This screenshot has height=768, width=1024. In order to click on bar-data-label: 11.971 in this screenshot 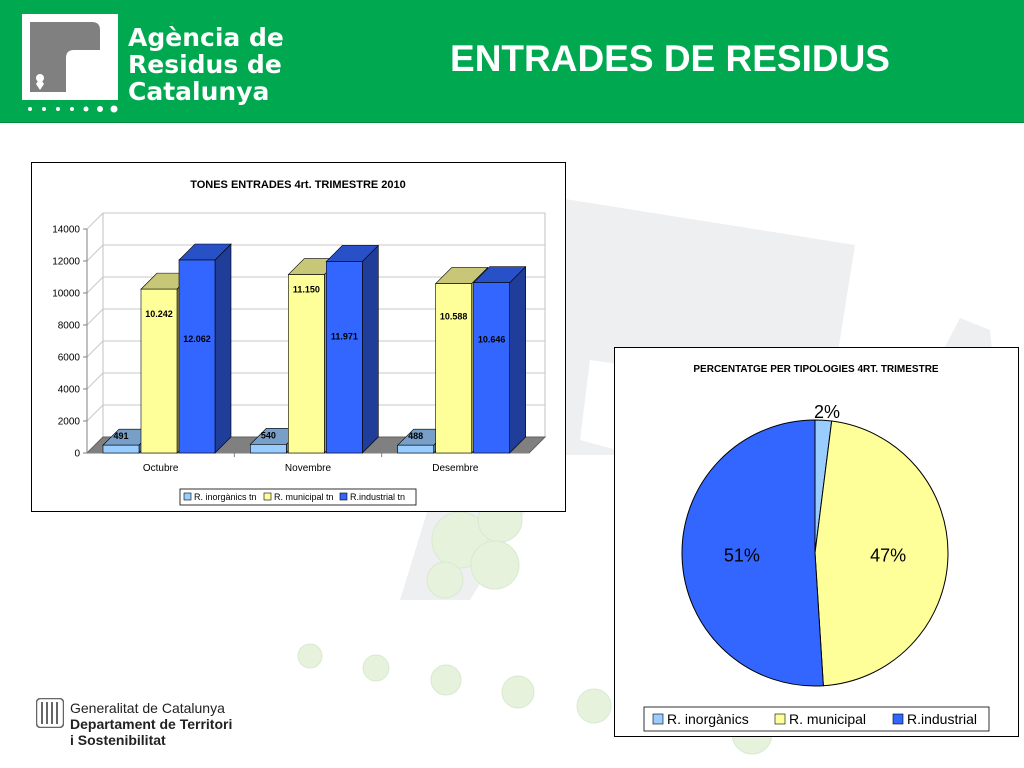, I will do `click(344, 336)`.